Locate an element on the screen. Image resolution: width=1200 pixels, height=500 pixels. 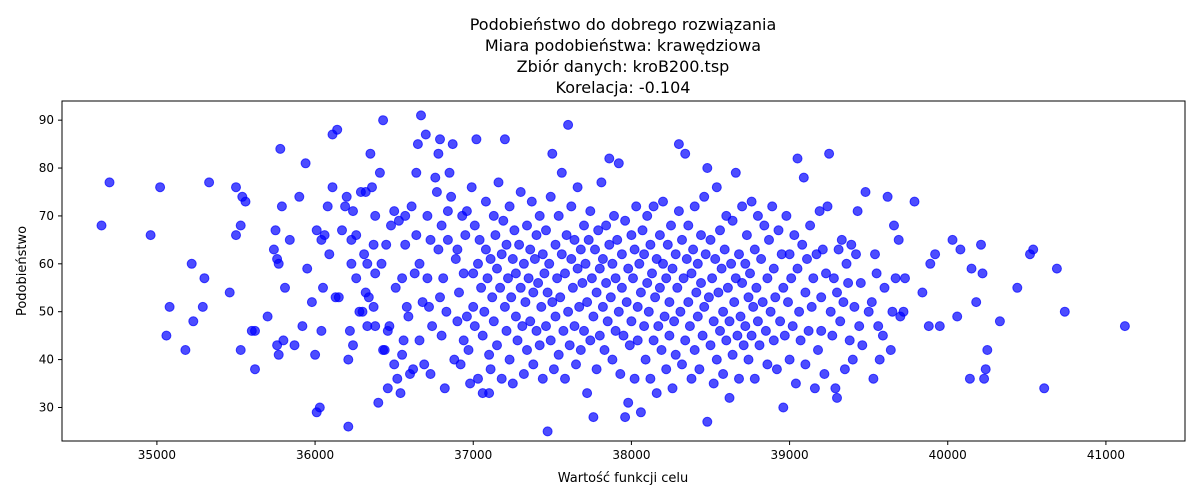
x-tick-label: 38000 is located at coordinates (631, 455).